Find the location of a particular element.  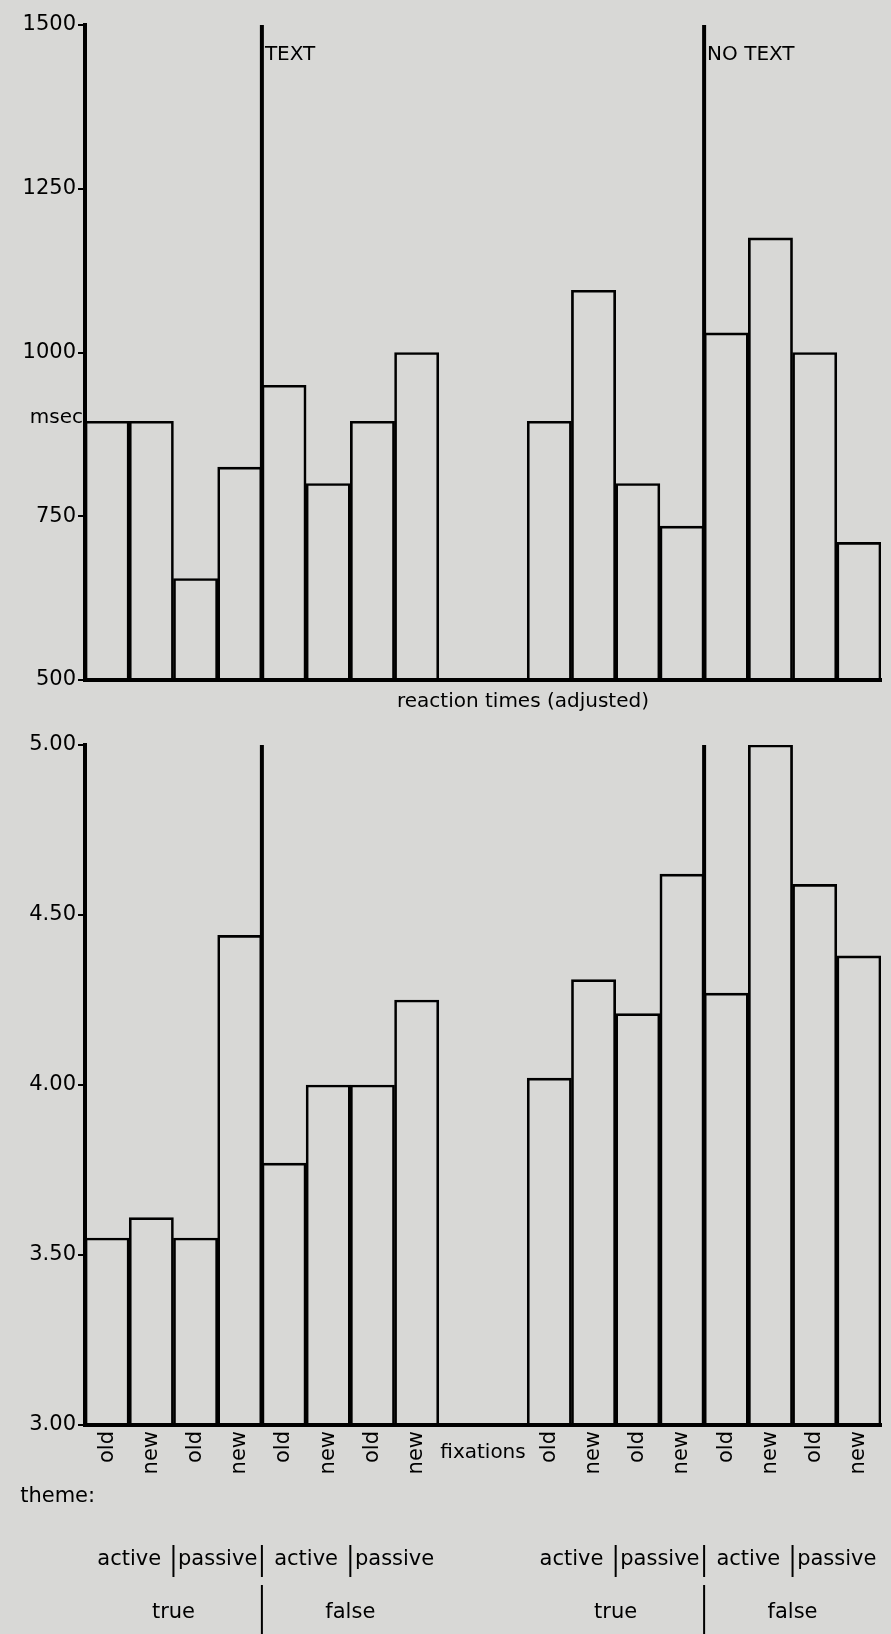

x-axis-title: fixations is located at coordinates (483, 1451).